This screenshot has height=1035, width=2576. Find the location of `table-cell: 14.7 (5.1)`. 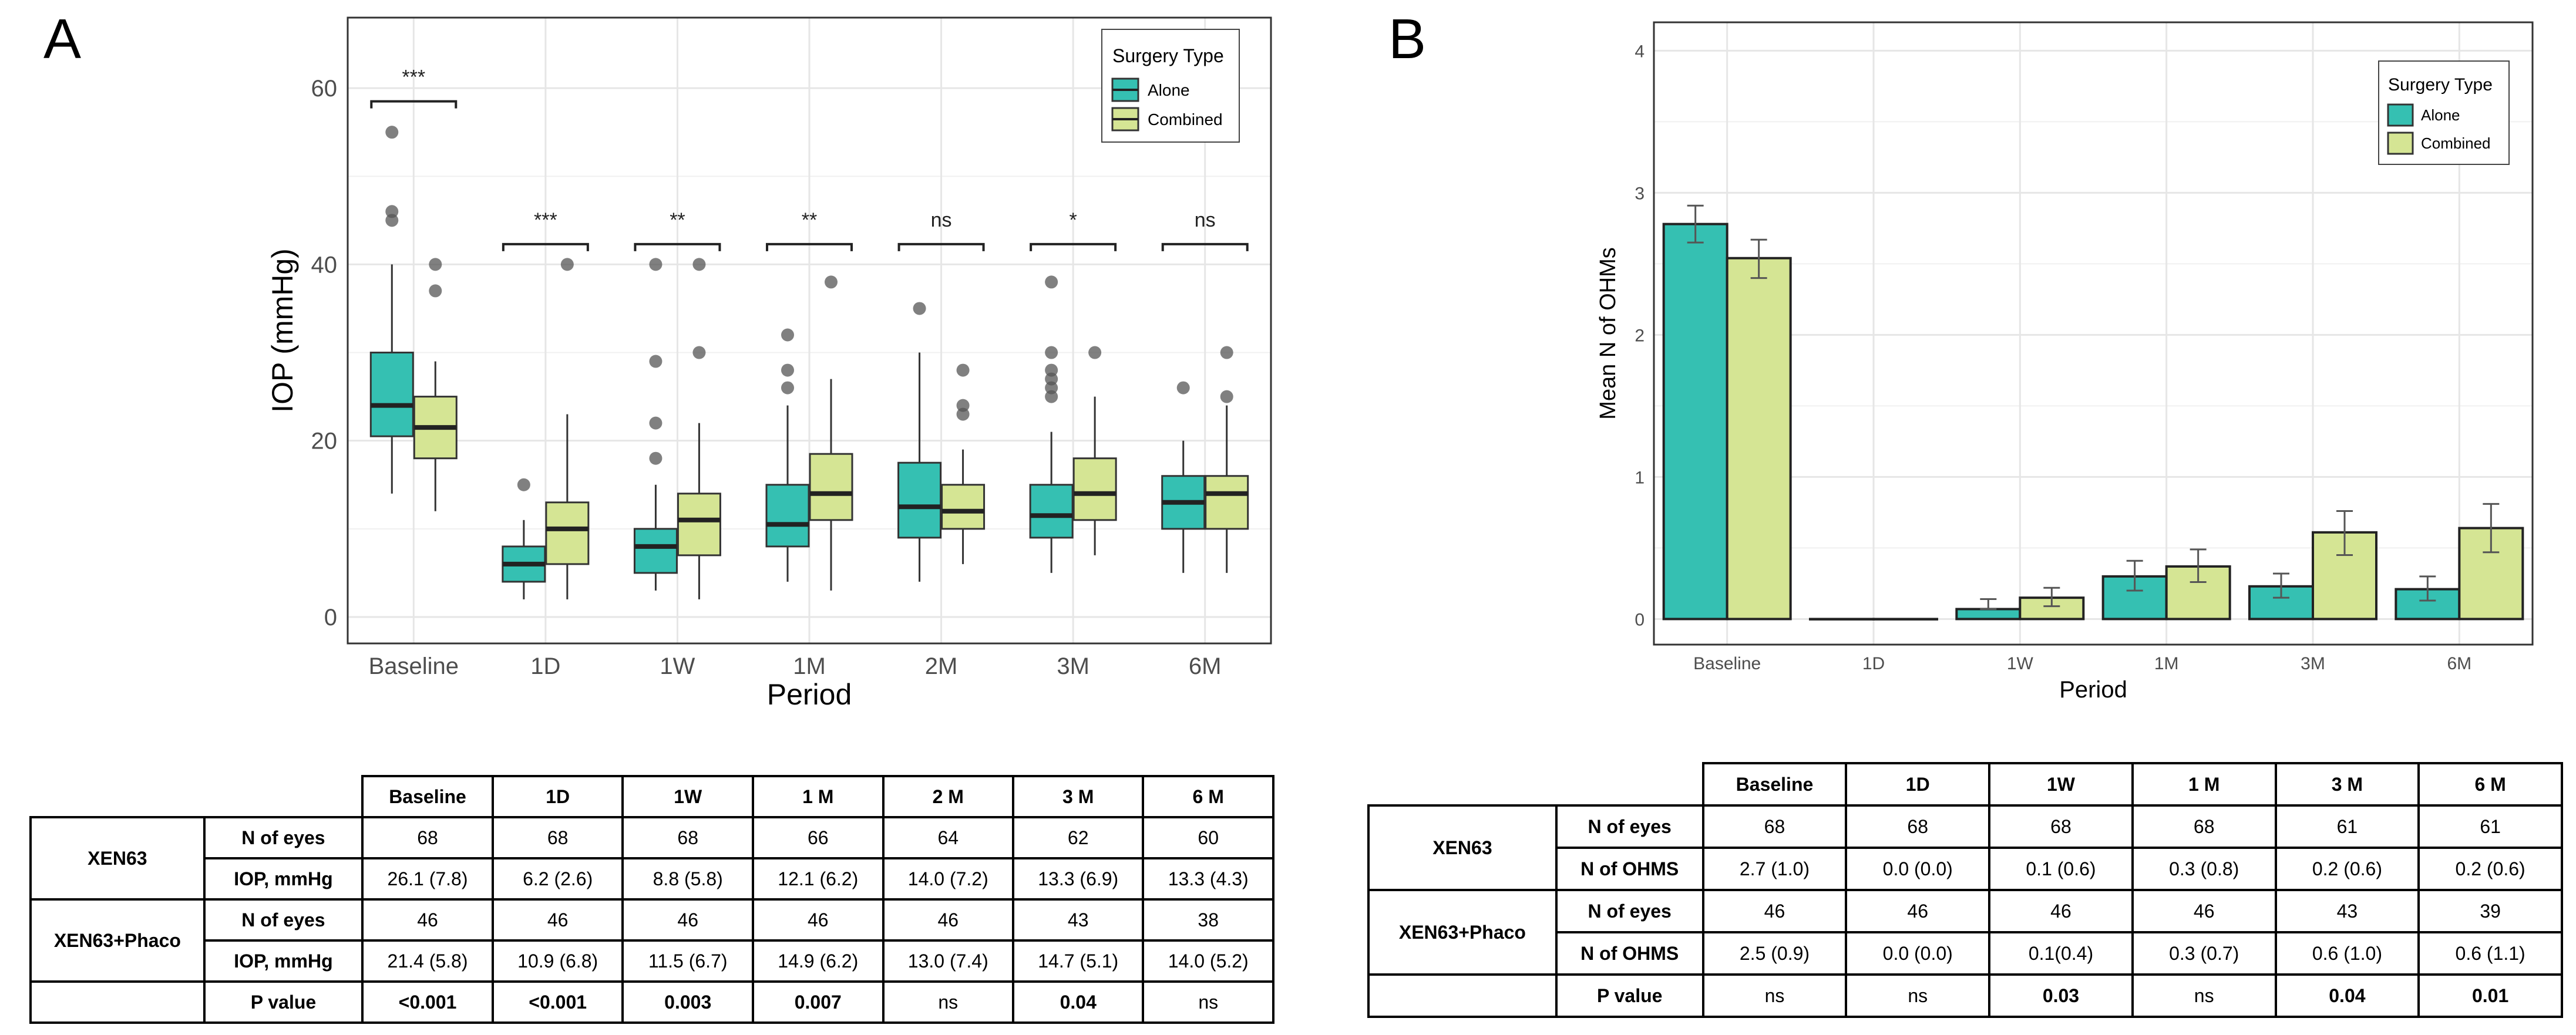

table-cell: 14.7 (5.1) is located at coordinates (1078, 961).